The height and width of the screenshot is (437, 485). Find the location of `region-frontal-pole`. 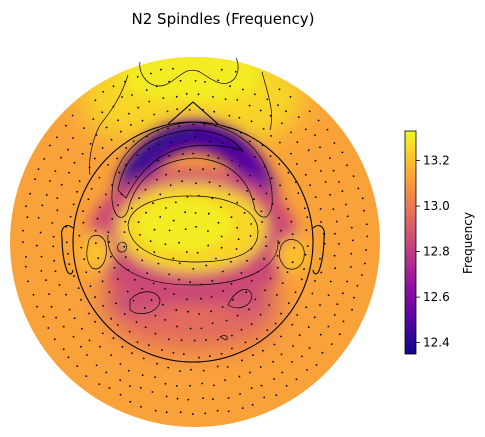

region-frontal-pole is located at coordinates (192, 81).